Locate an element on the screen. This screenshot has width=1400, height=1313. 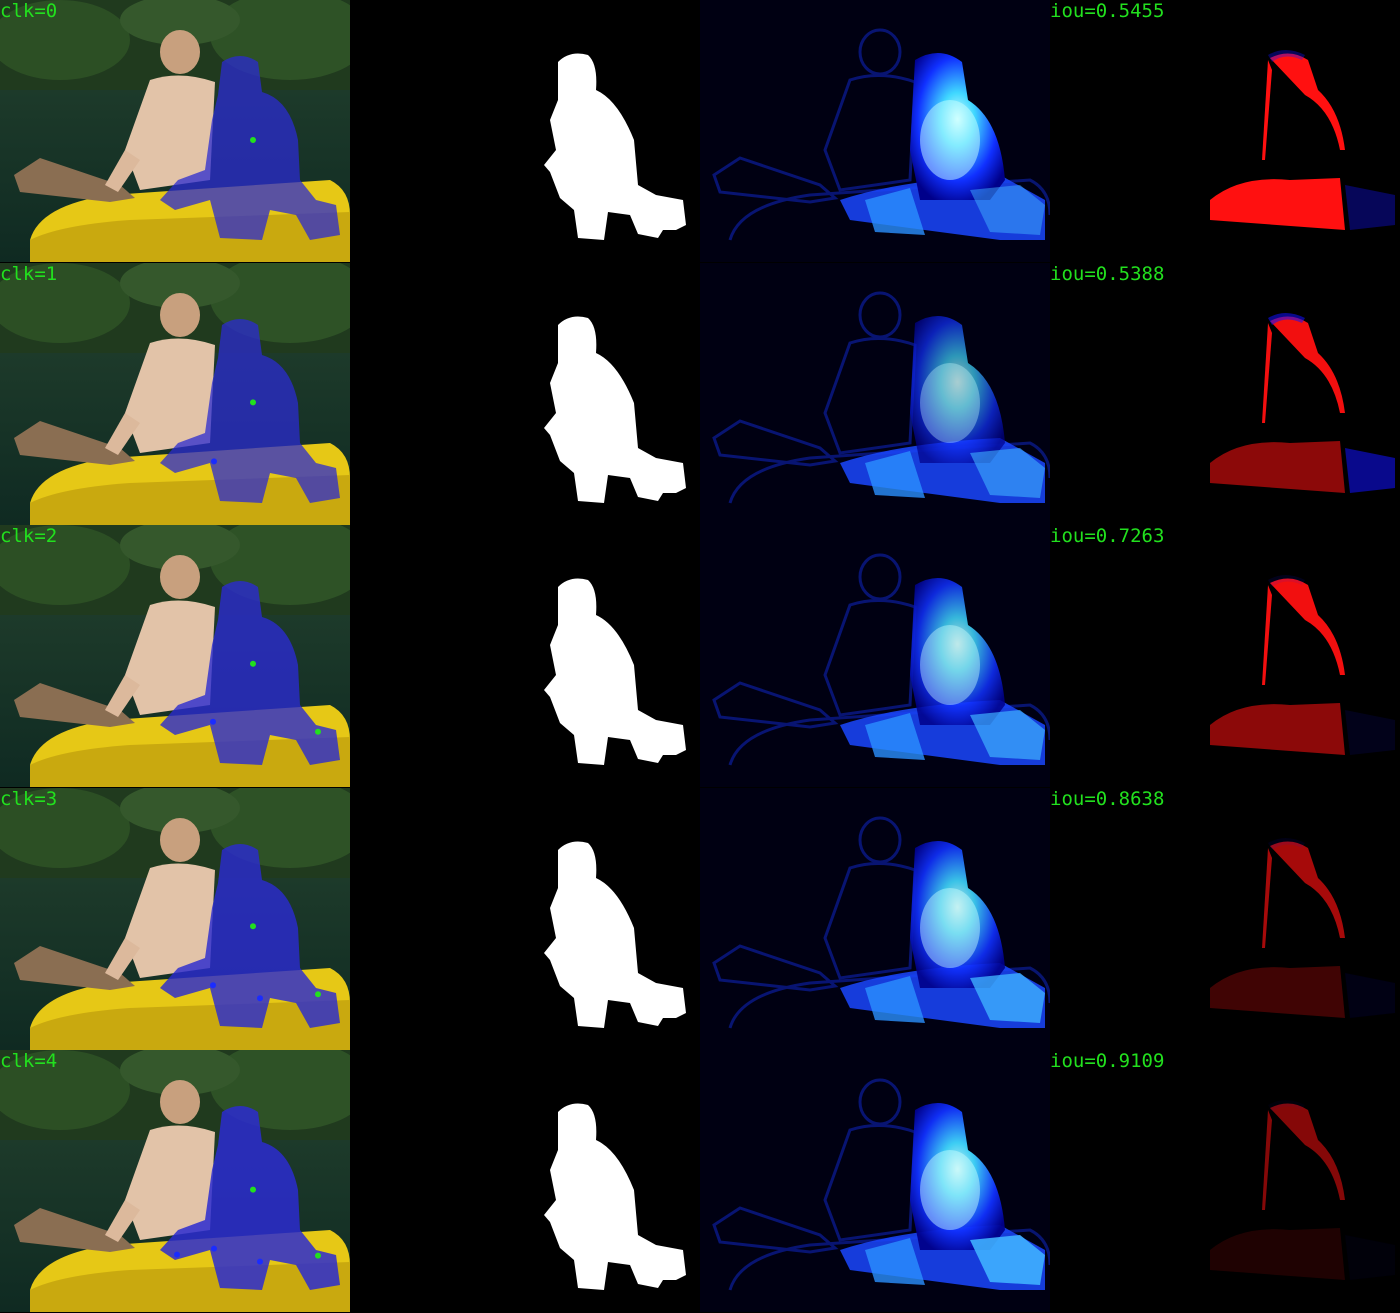
input-image-panel: clk=4 is located at coordinates (175, 1181).